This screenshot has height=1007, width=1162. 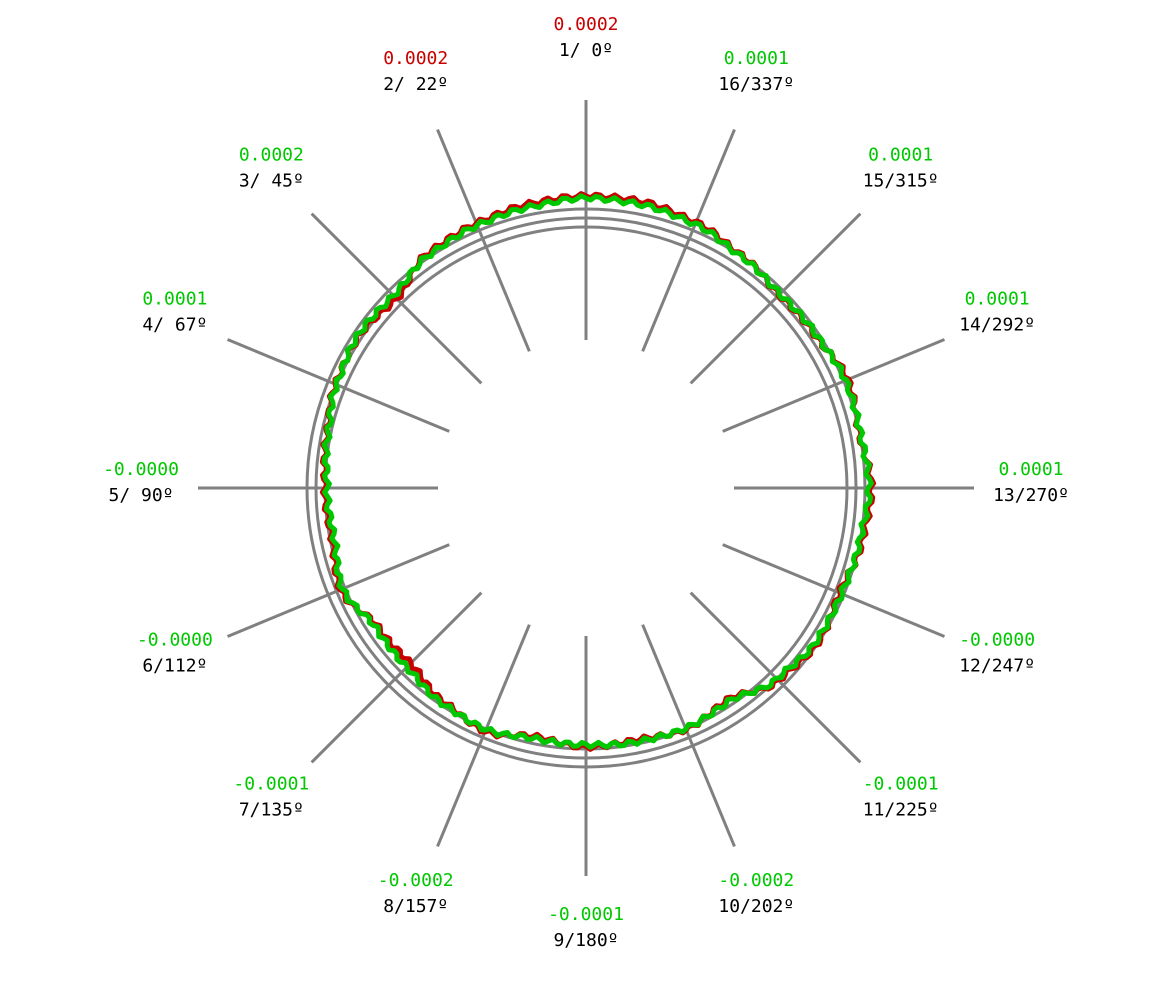 I want to click on angle-position-label: 15/315º, so click(x=901, y=180).